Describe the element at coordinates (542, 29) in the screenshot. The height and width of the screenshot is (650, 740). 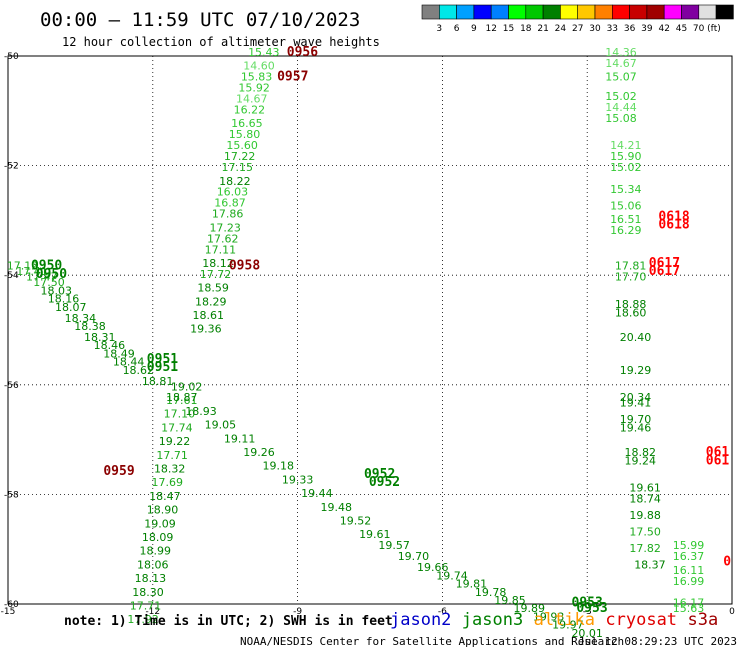
I see `legend-label: 21` at that location.